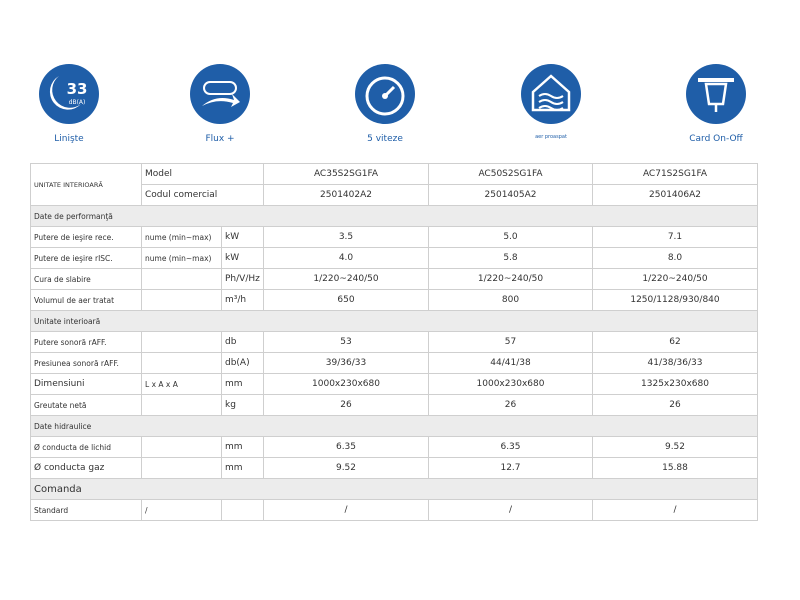  I want to click on table-row: Date de performanţă, so click(394, 216).